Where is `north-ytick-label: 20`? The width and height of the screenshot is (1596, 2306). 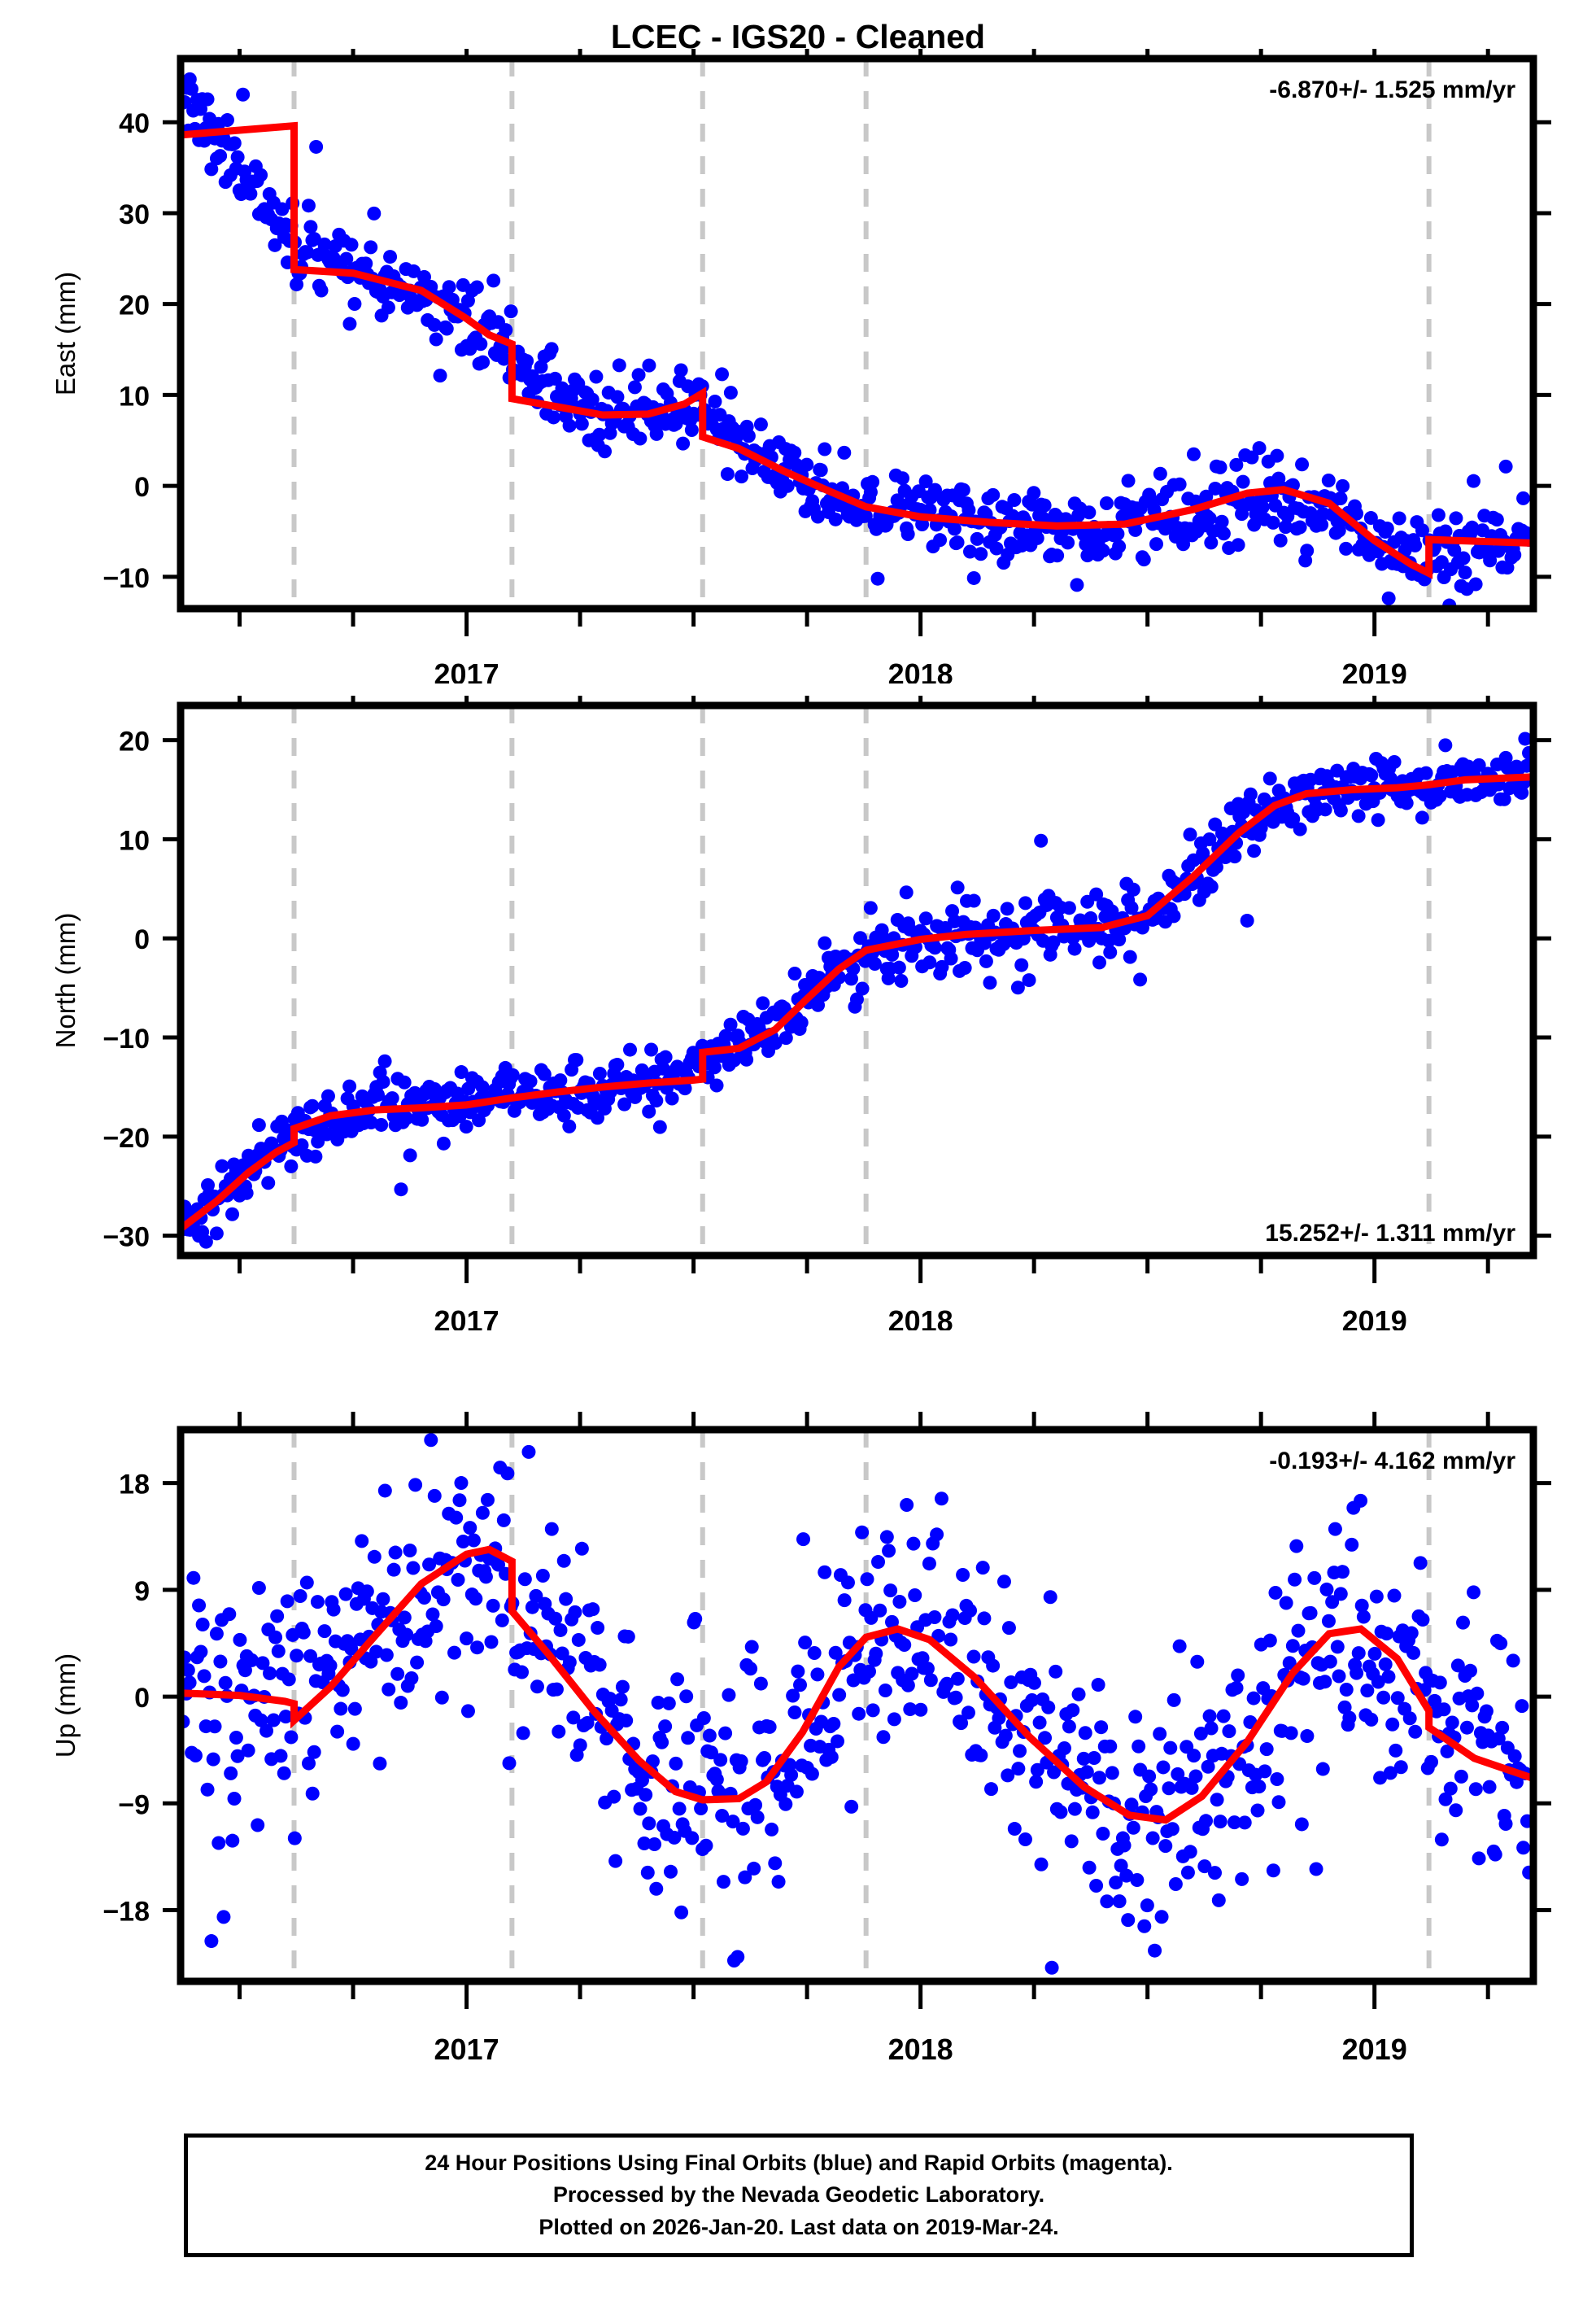 north-ytick-label: 20 is located at coordinates (134, 742).